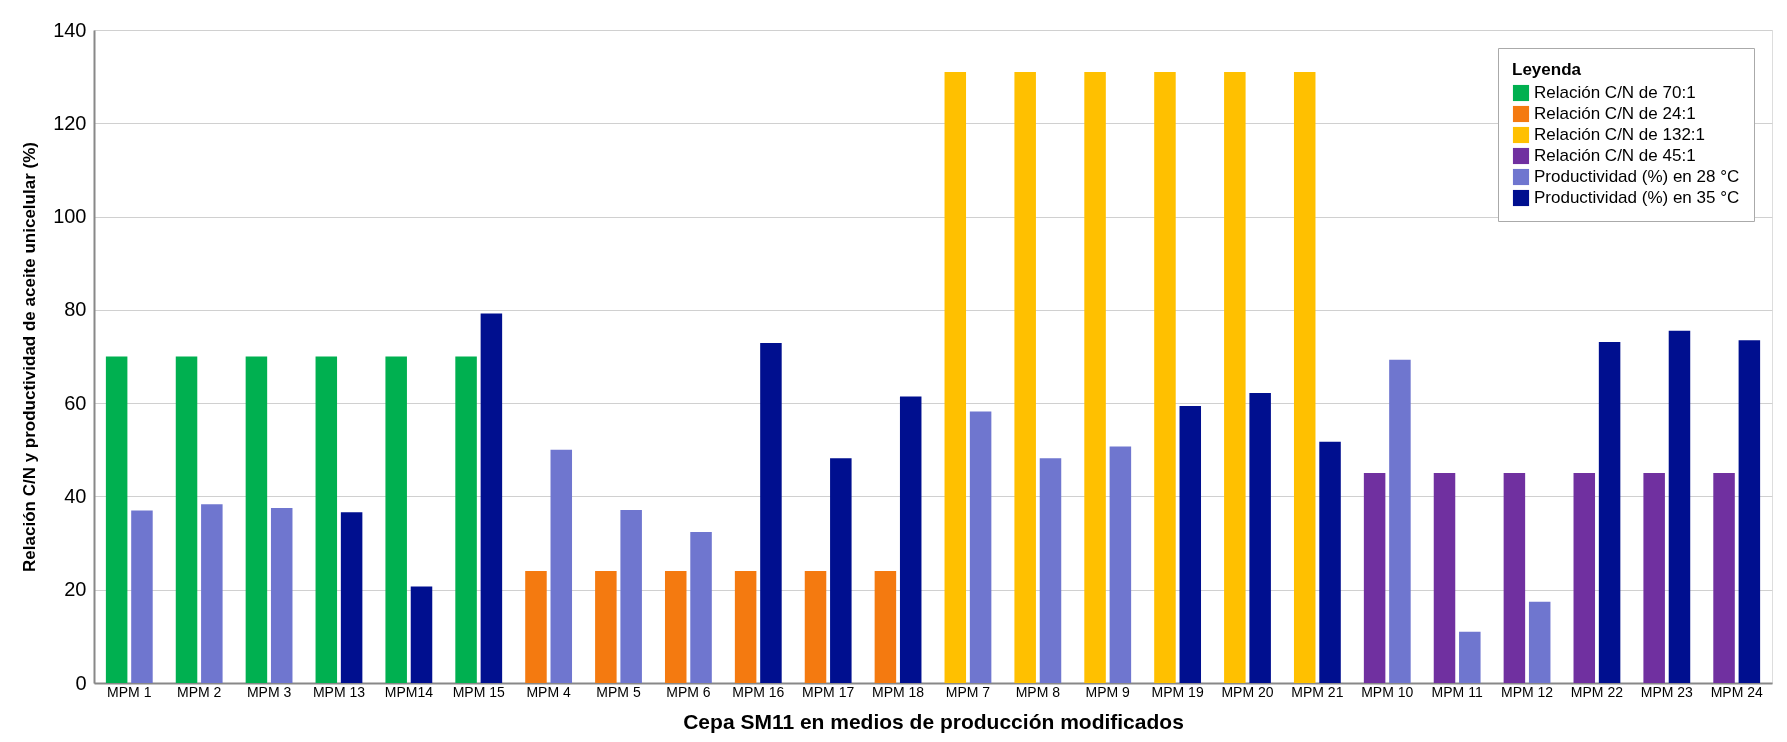 Image resolution: width=1787 pixels, height=742 pixels. I want to click on y-tick-label: 20, so click(75, 589).